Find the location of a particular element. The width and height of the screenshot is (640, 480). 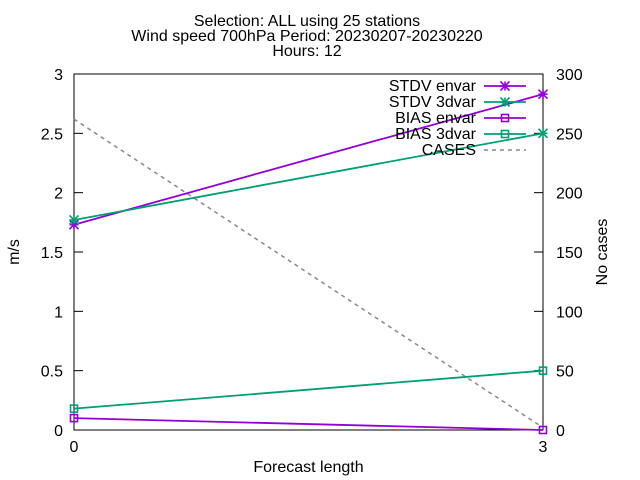

y-tick-label: 0.5 is located at coordinates (52, 372).